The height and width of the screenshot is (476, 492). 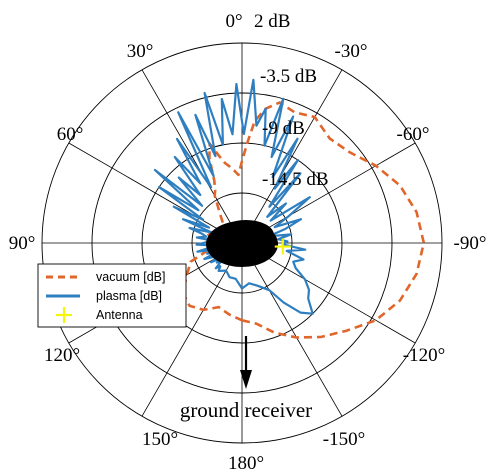 I want to click on theta-tick-label: -150°, so click(x=344, y=439).